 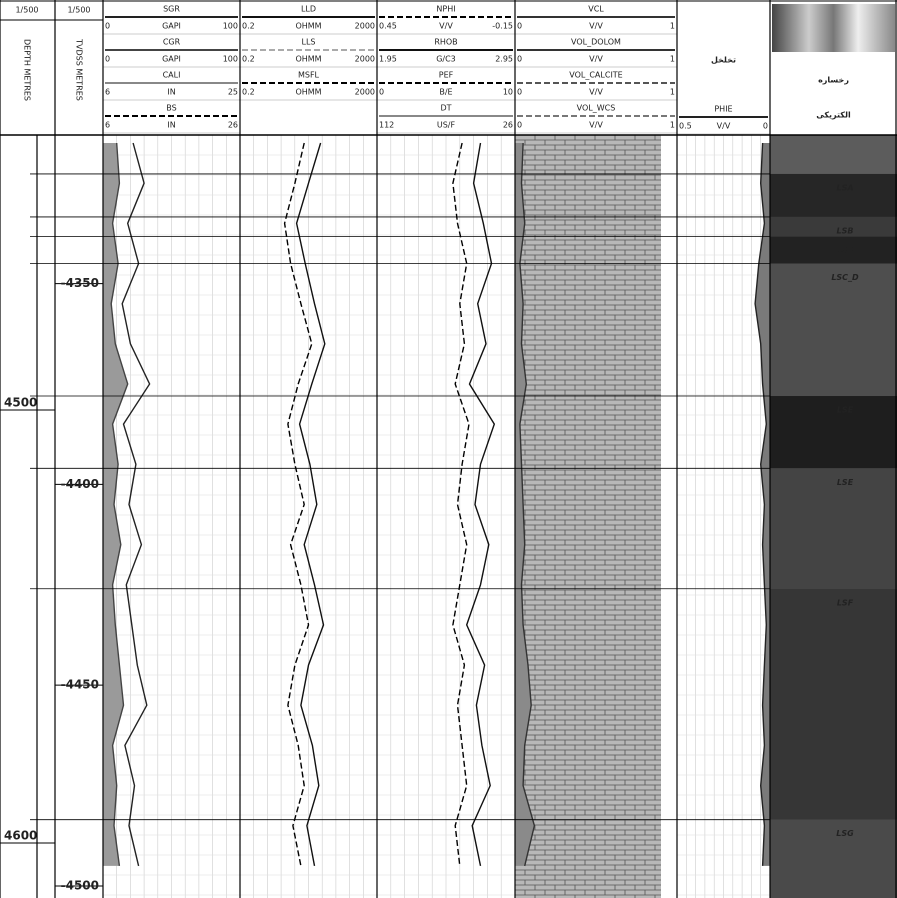 I want to click on tvd-axis-label: TVDSS METRES, so click(x=79, y=69).